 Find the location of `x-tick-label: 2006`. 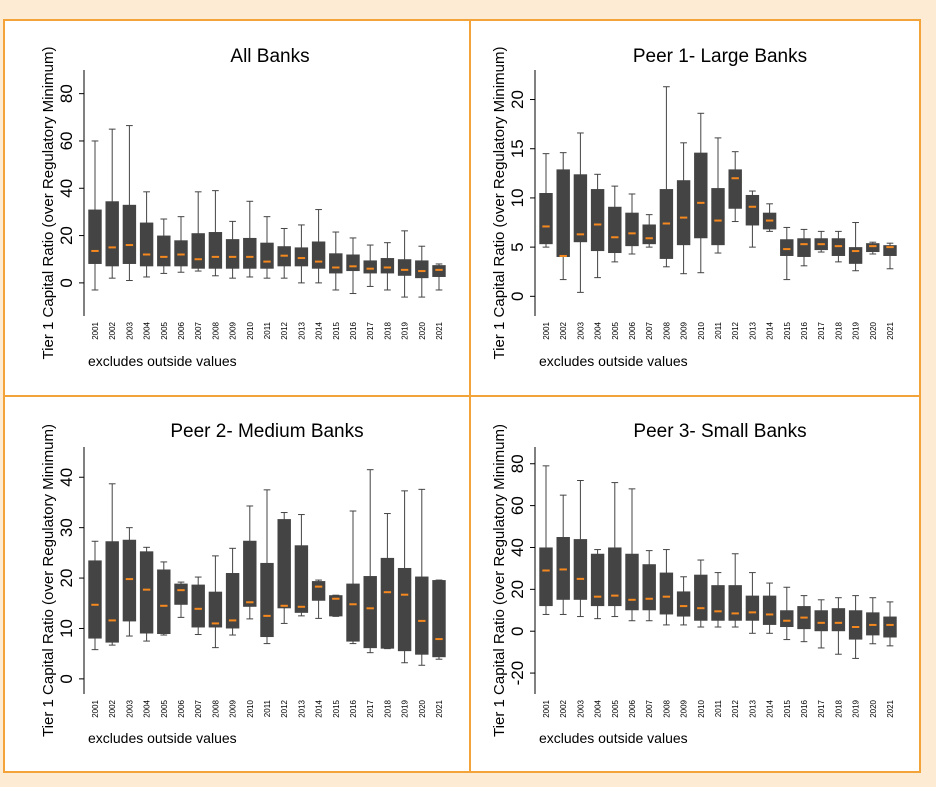

x-tick-label: 2006 is located at coordinates (632, 330).